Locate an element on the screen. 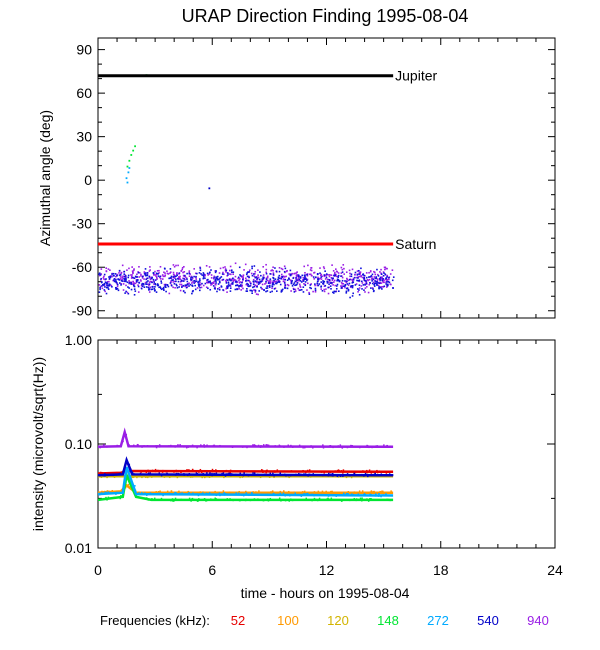 The width and height of the screenshot is (600, 650). x-tick-label: 6 is located at coordinates (212, 570).